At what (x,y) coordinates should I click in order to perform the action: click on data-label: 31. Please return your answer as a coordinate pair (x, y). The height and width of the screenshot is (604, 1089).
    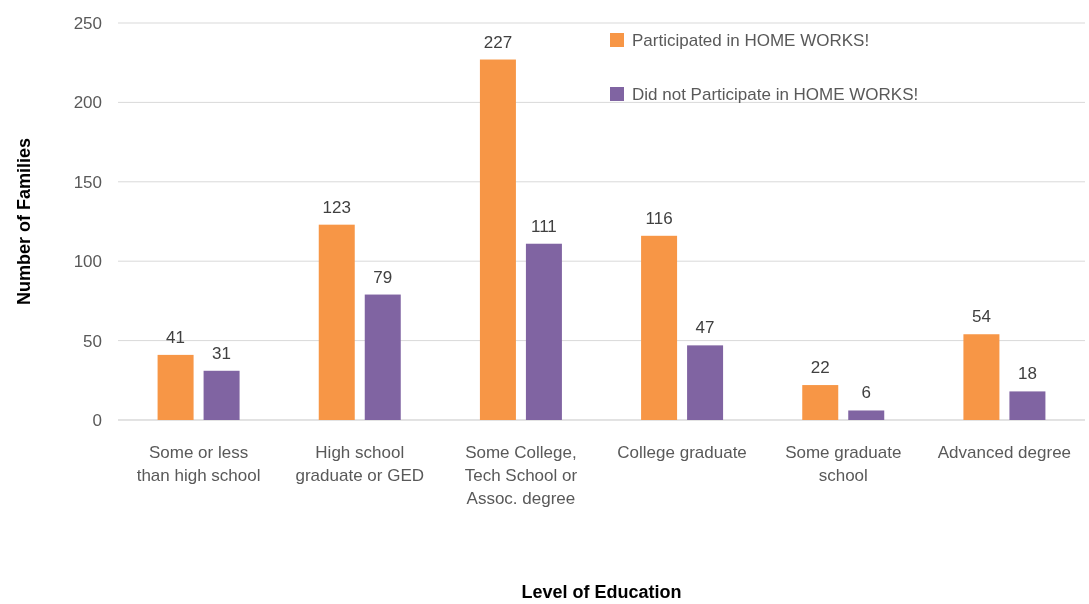
    Looking at the image, I should click on (222, 353).